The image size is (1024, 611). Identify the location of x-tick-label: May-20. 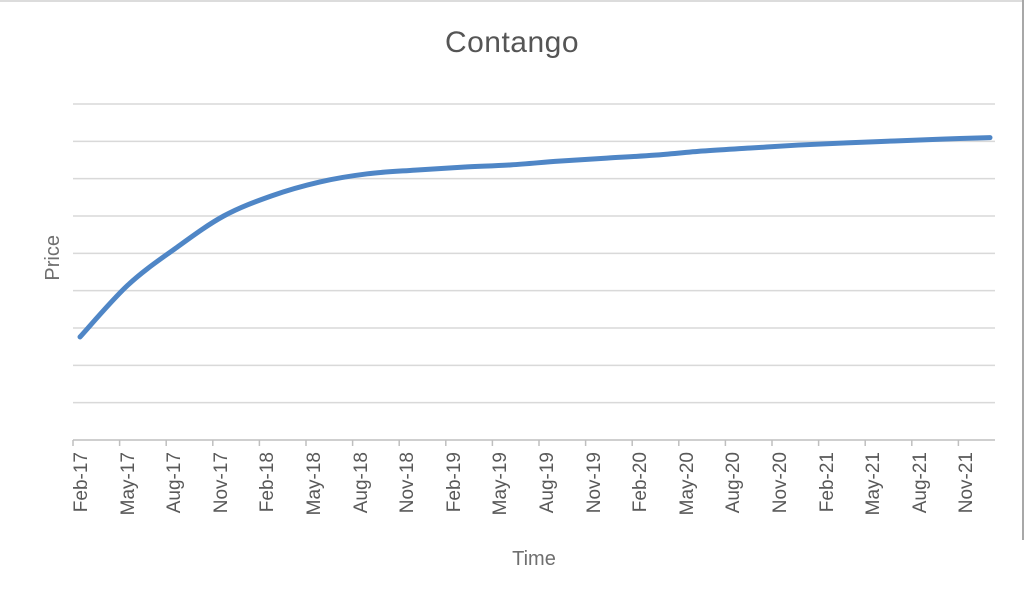
(687, 484).